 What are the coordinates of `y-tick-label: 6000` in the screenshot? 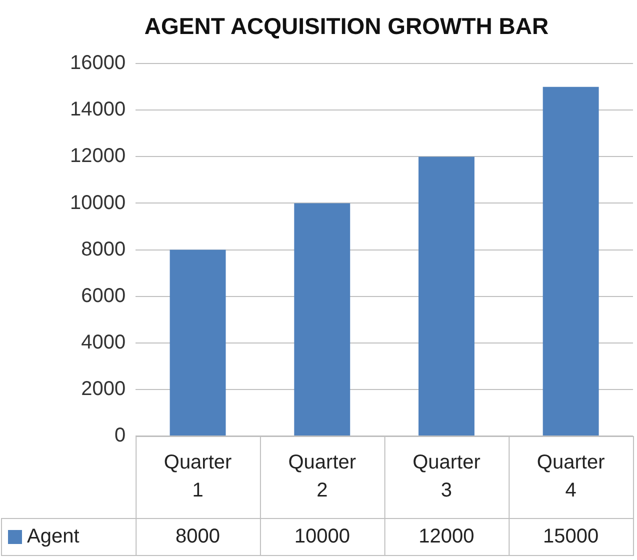 It's located at (103, 295).